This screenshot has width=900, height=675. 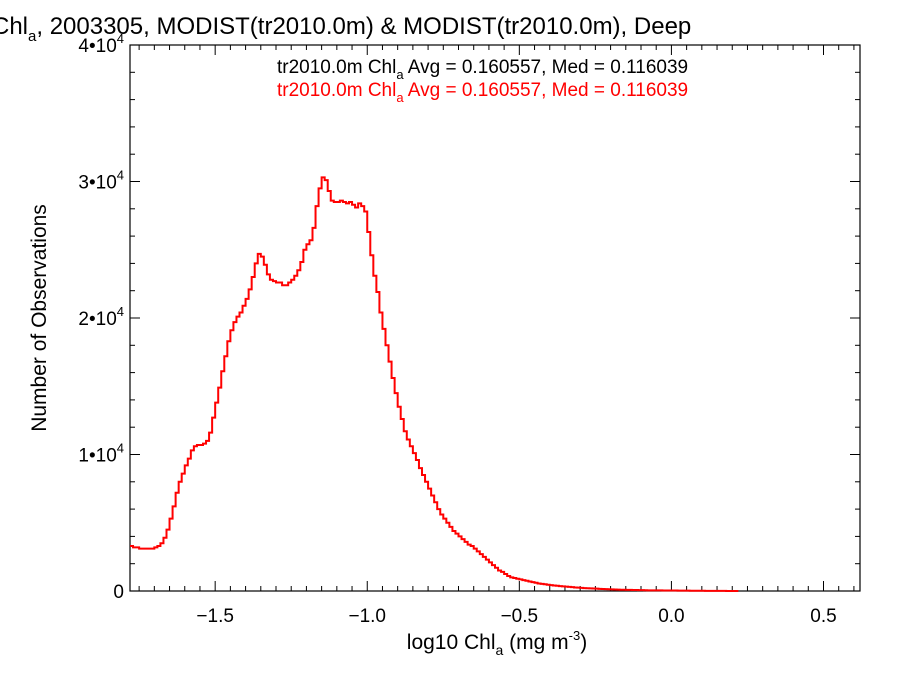 I want to click on y-tick-label: 2•104, so click(x=101, y=317).